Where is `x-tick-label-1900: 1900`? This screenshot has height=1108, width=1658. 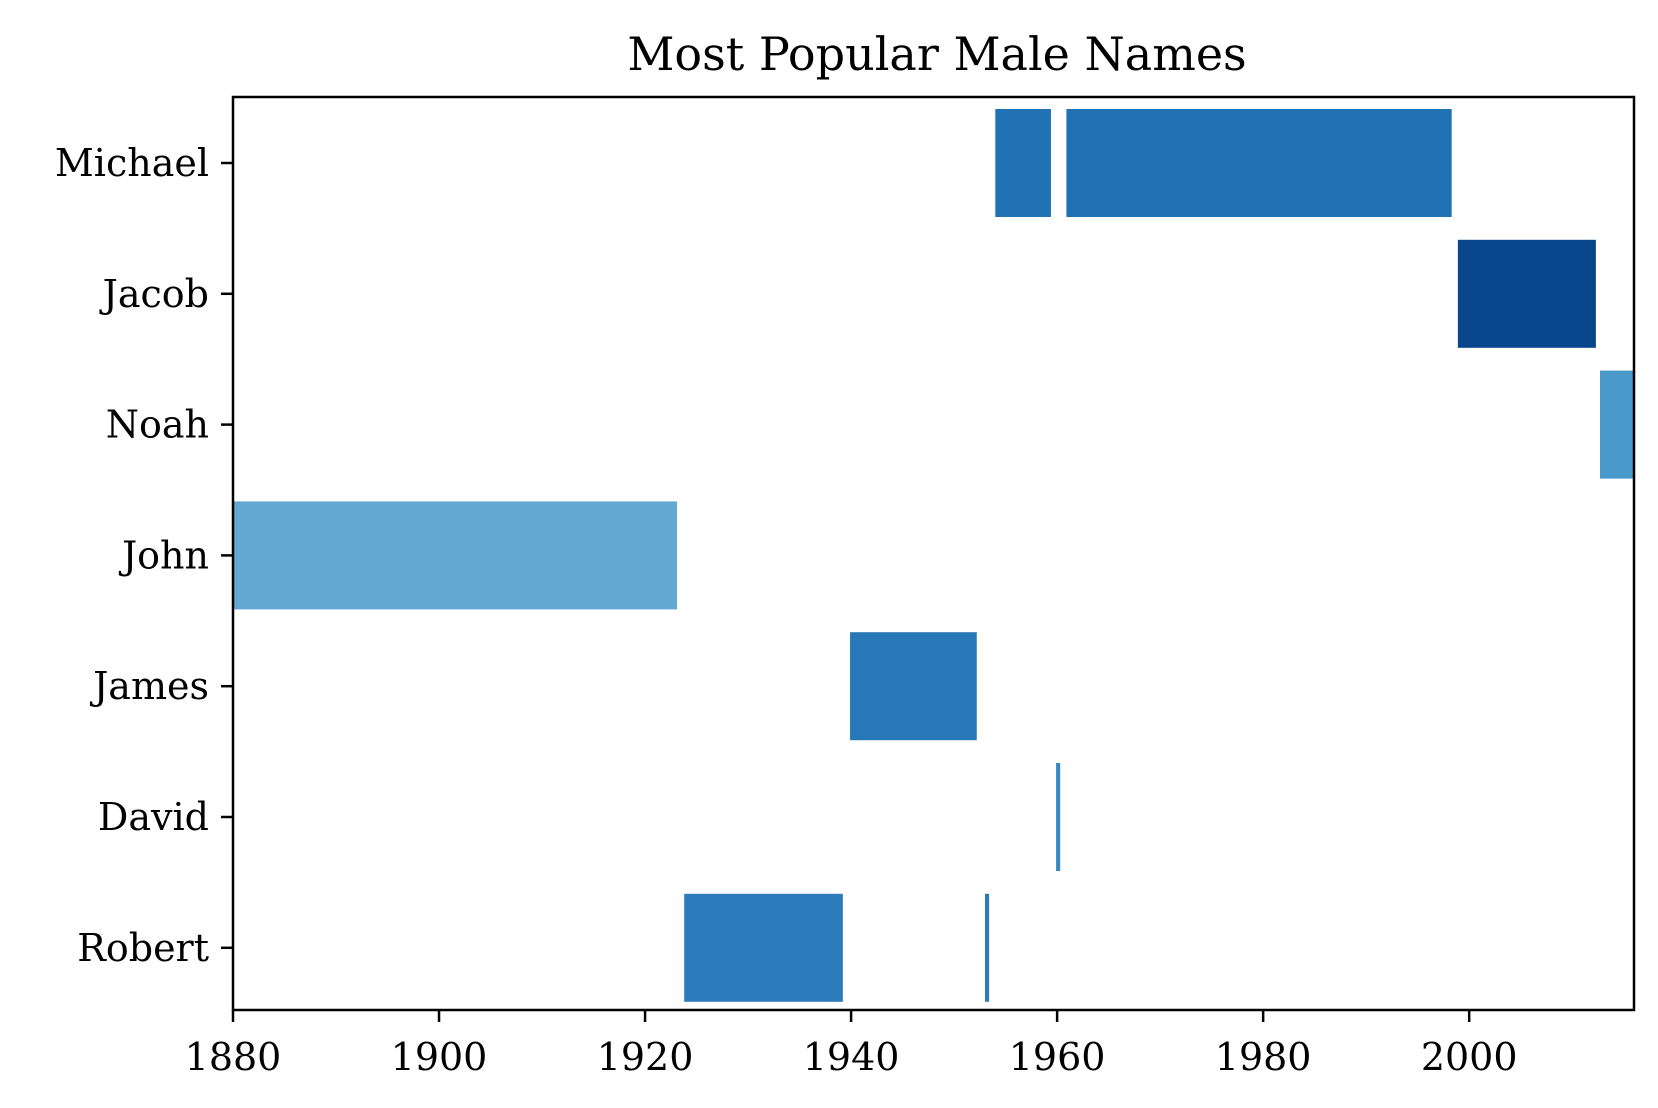
x-tick-label-1900: 1900 is located at coordinates (439, 1057).